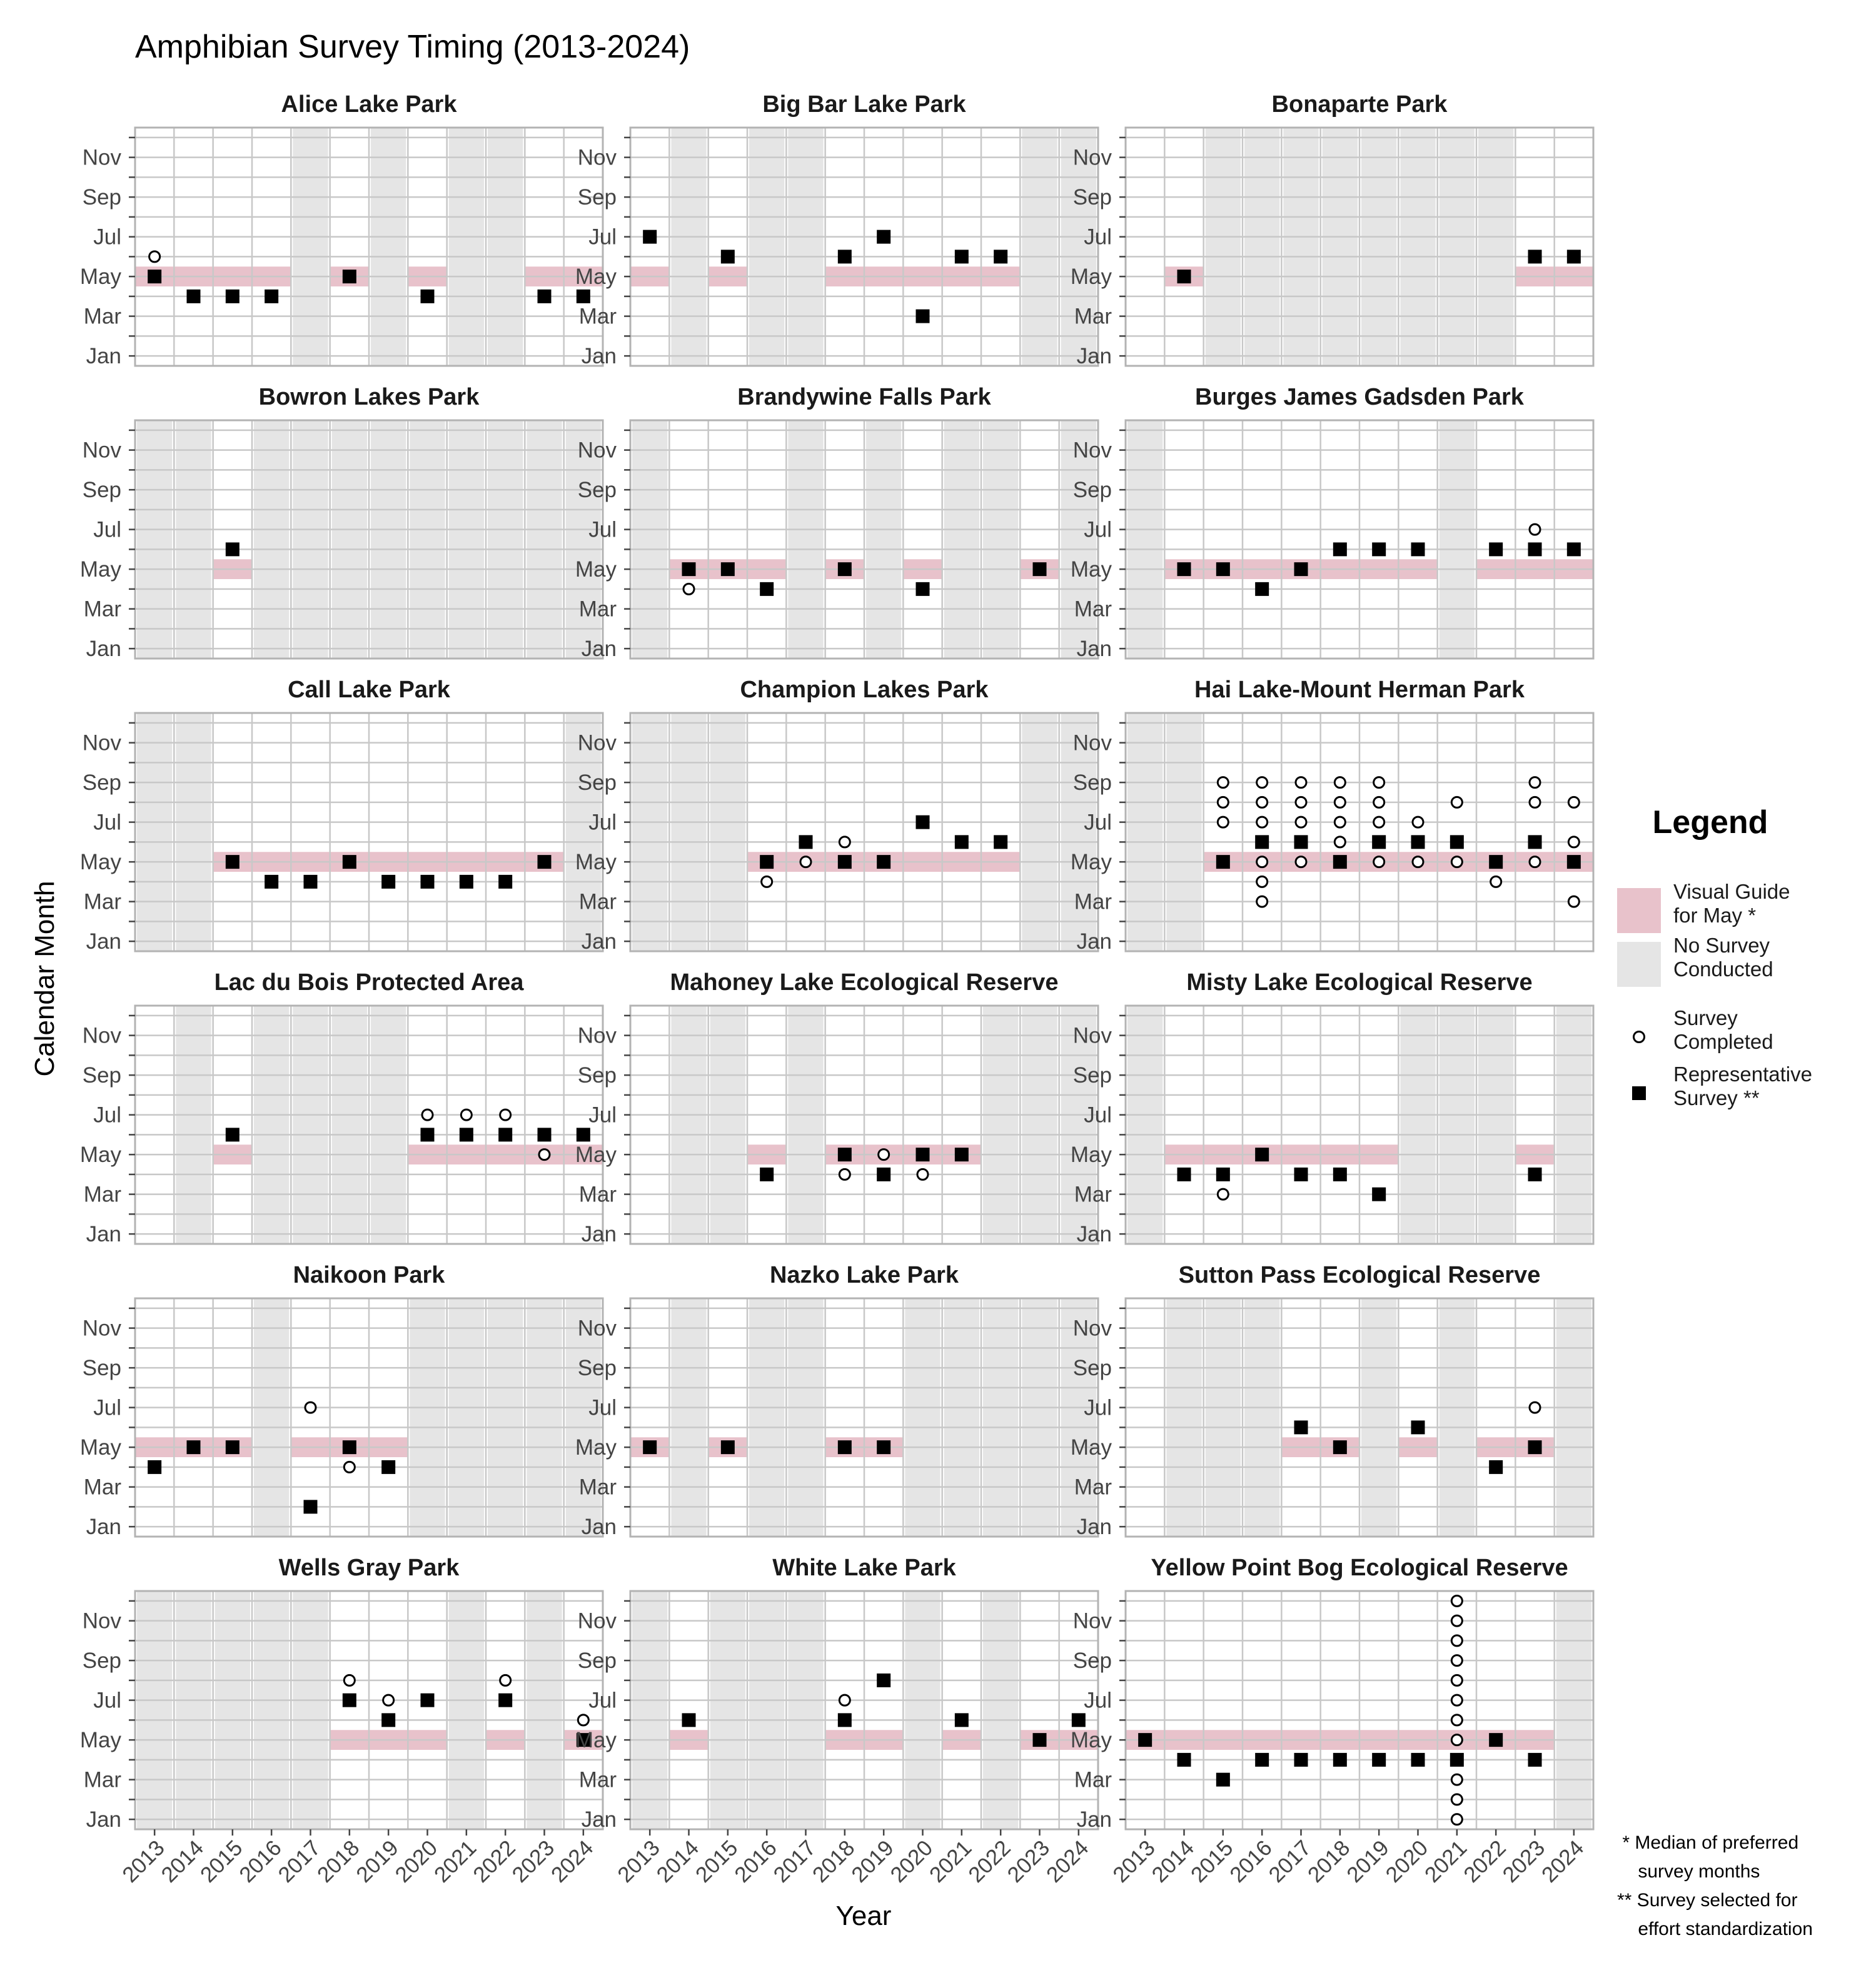 This screenshot has height=1970, width=1876. I want to click on panel: Alice Lake Park Jan Mar May Jul Sep Nov, so click(342, 229).